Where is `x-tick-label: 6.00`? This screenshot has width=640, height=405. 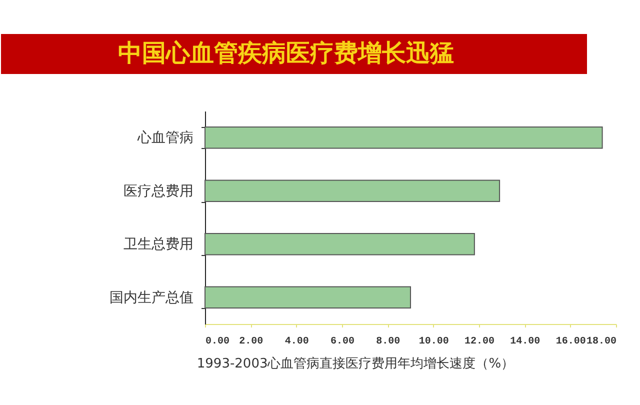 x-tick-label: 6.00 is located at coordinates (342, 342).